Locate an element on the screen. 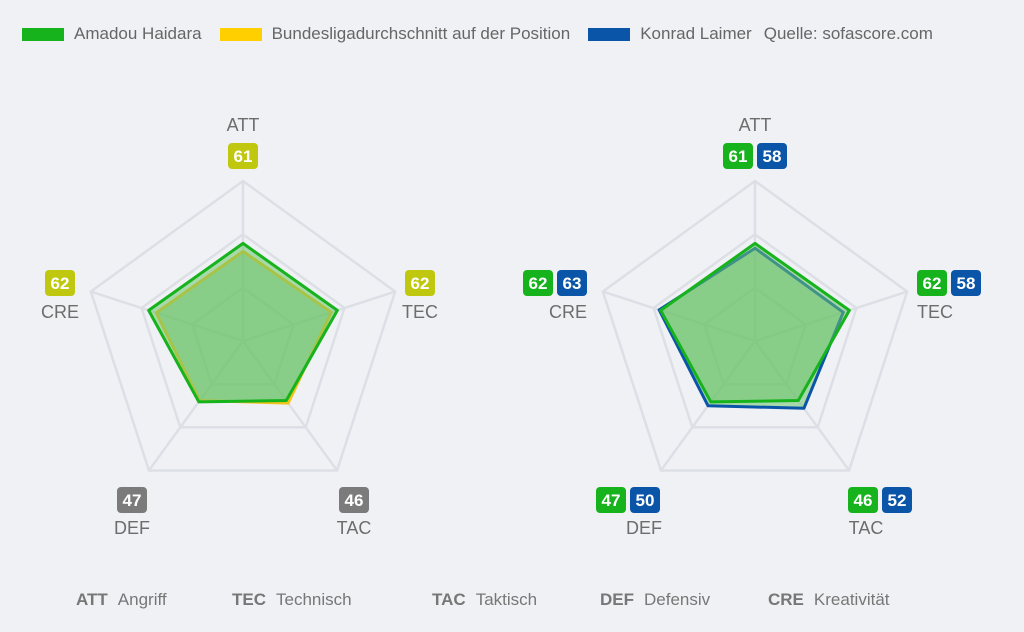  legend-label-haidara: Amadou Haidara is located at coordinates (138, 33).